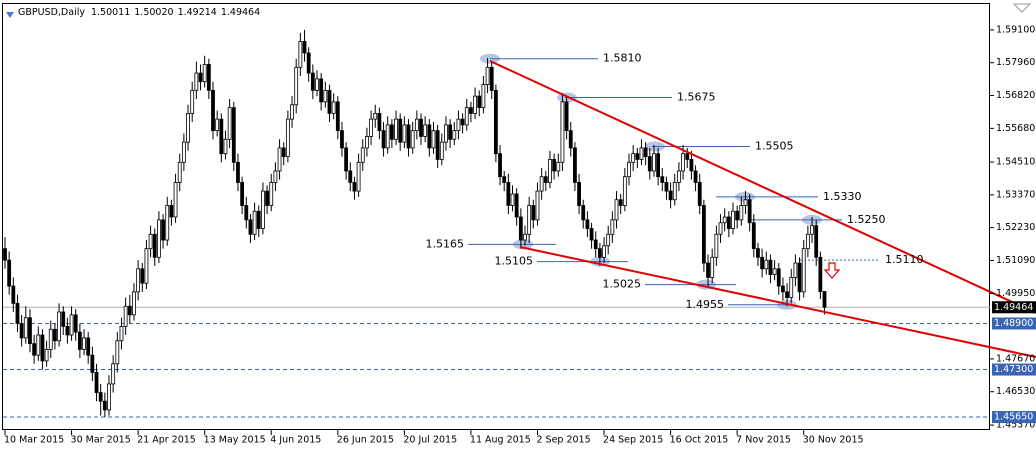  Describe the element at coordinates (1013, 417) in the screenshot. I see `price-label: 1.45650` at that location.